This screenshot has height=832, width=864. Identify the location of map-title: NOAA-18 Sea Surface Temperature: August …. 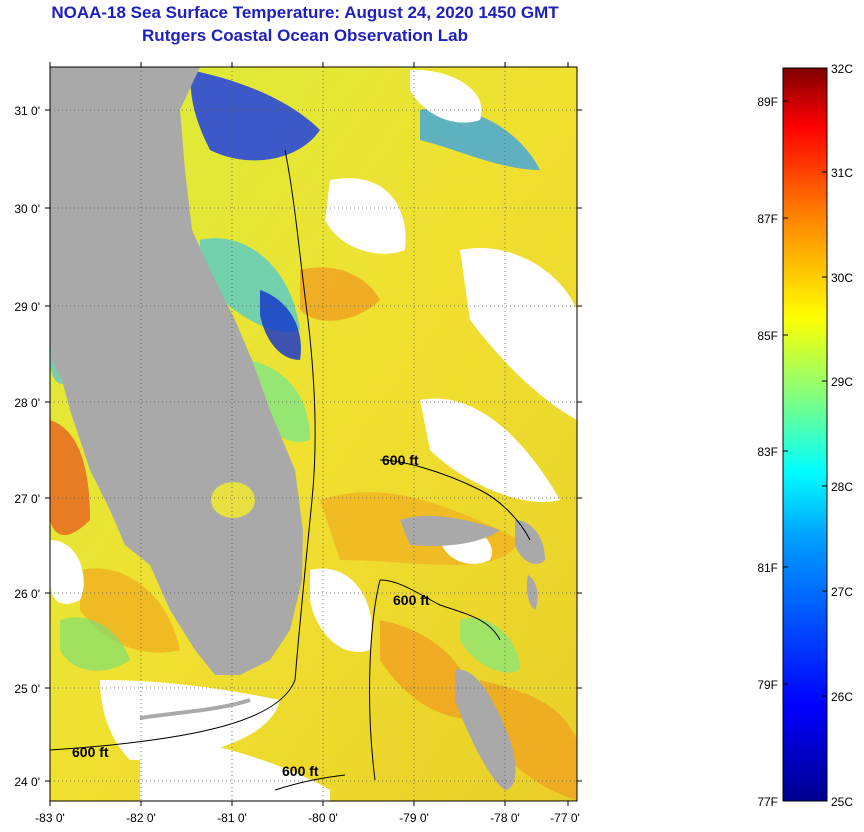
(305, 12).